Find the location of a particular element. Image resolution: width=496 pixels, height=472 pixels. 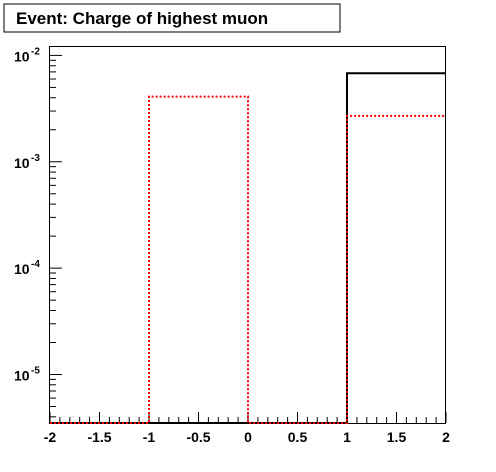

title-box: Event: Charge of highest muon is located at coordinates (172, 18).